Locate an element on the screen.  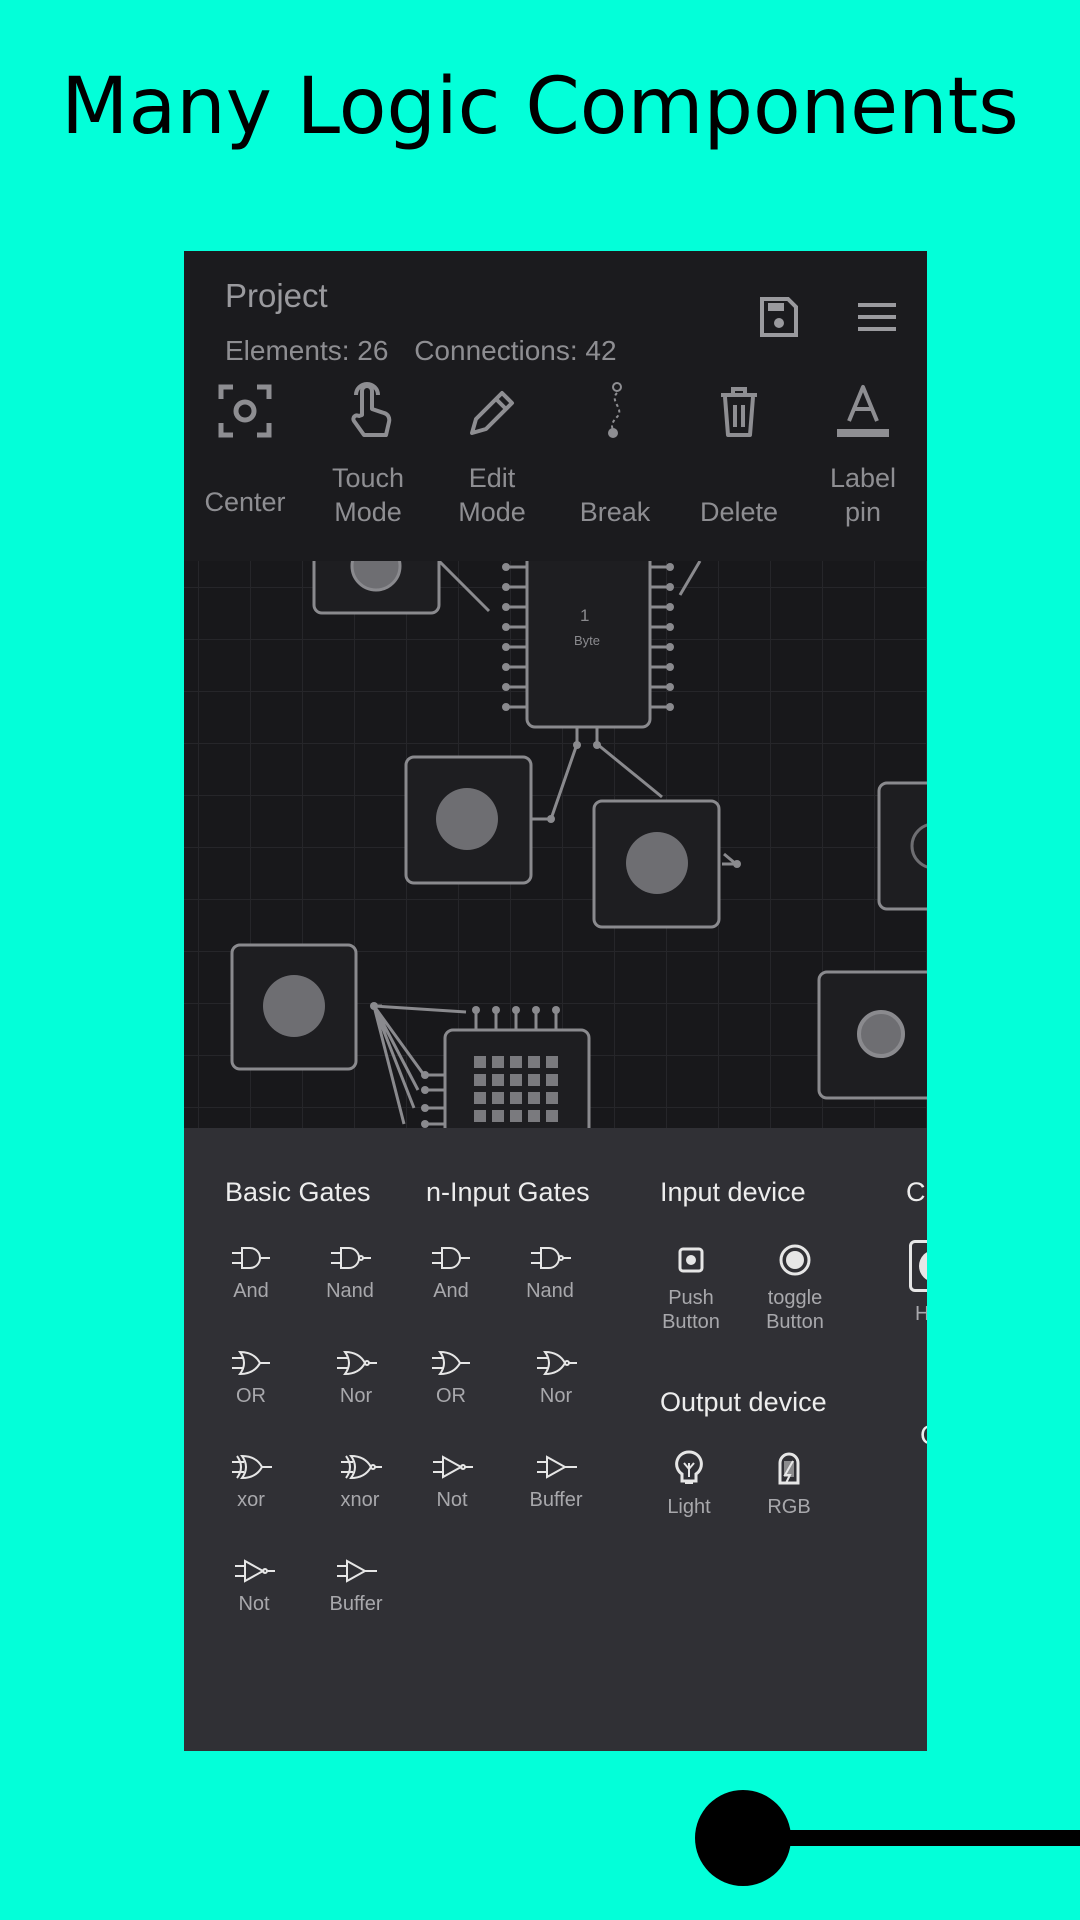
basic-nand-label: Nand is located at coordinates (350, 1291).